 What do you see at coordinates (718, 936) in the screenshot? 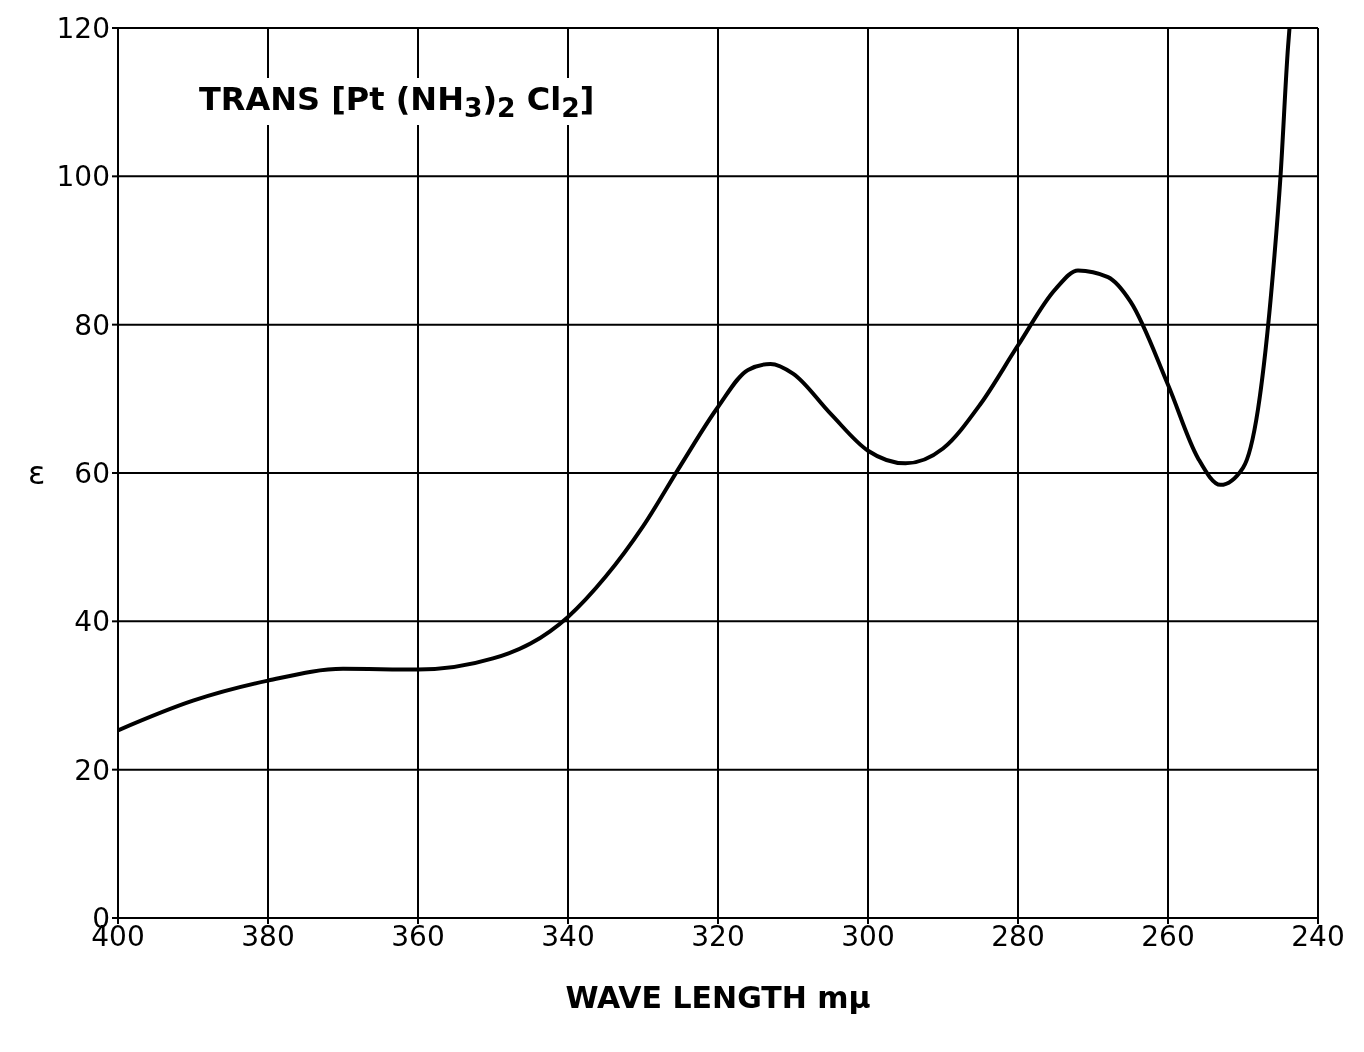
I see `x-tick-label: 320` at bounding box center [718, 936].